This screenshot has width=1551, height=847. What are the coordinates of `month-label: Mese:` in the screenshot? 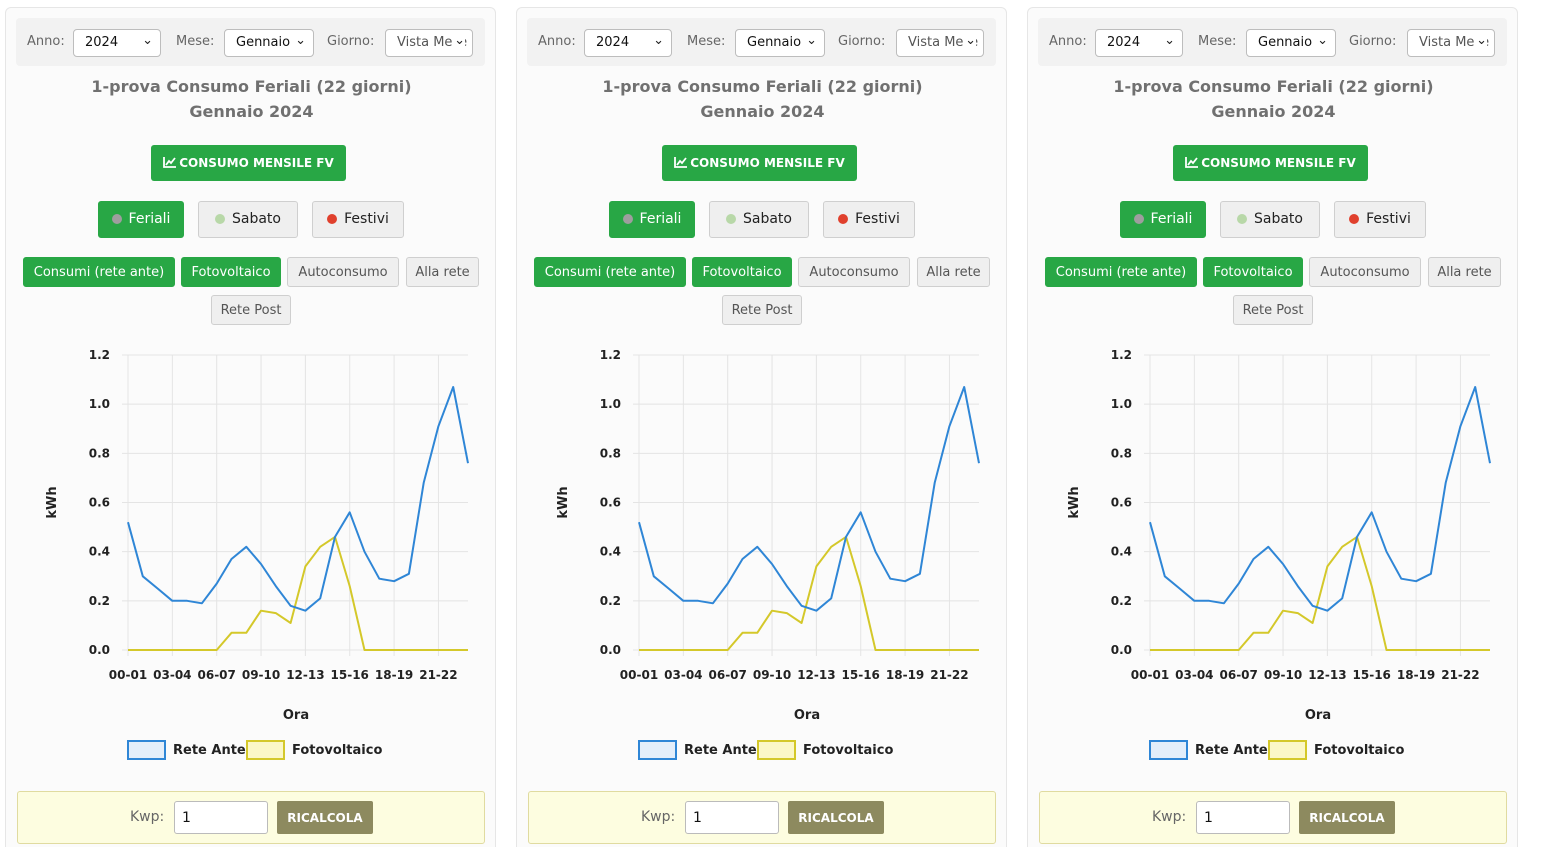 It's located at (1217, 41).